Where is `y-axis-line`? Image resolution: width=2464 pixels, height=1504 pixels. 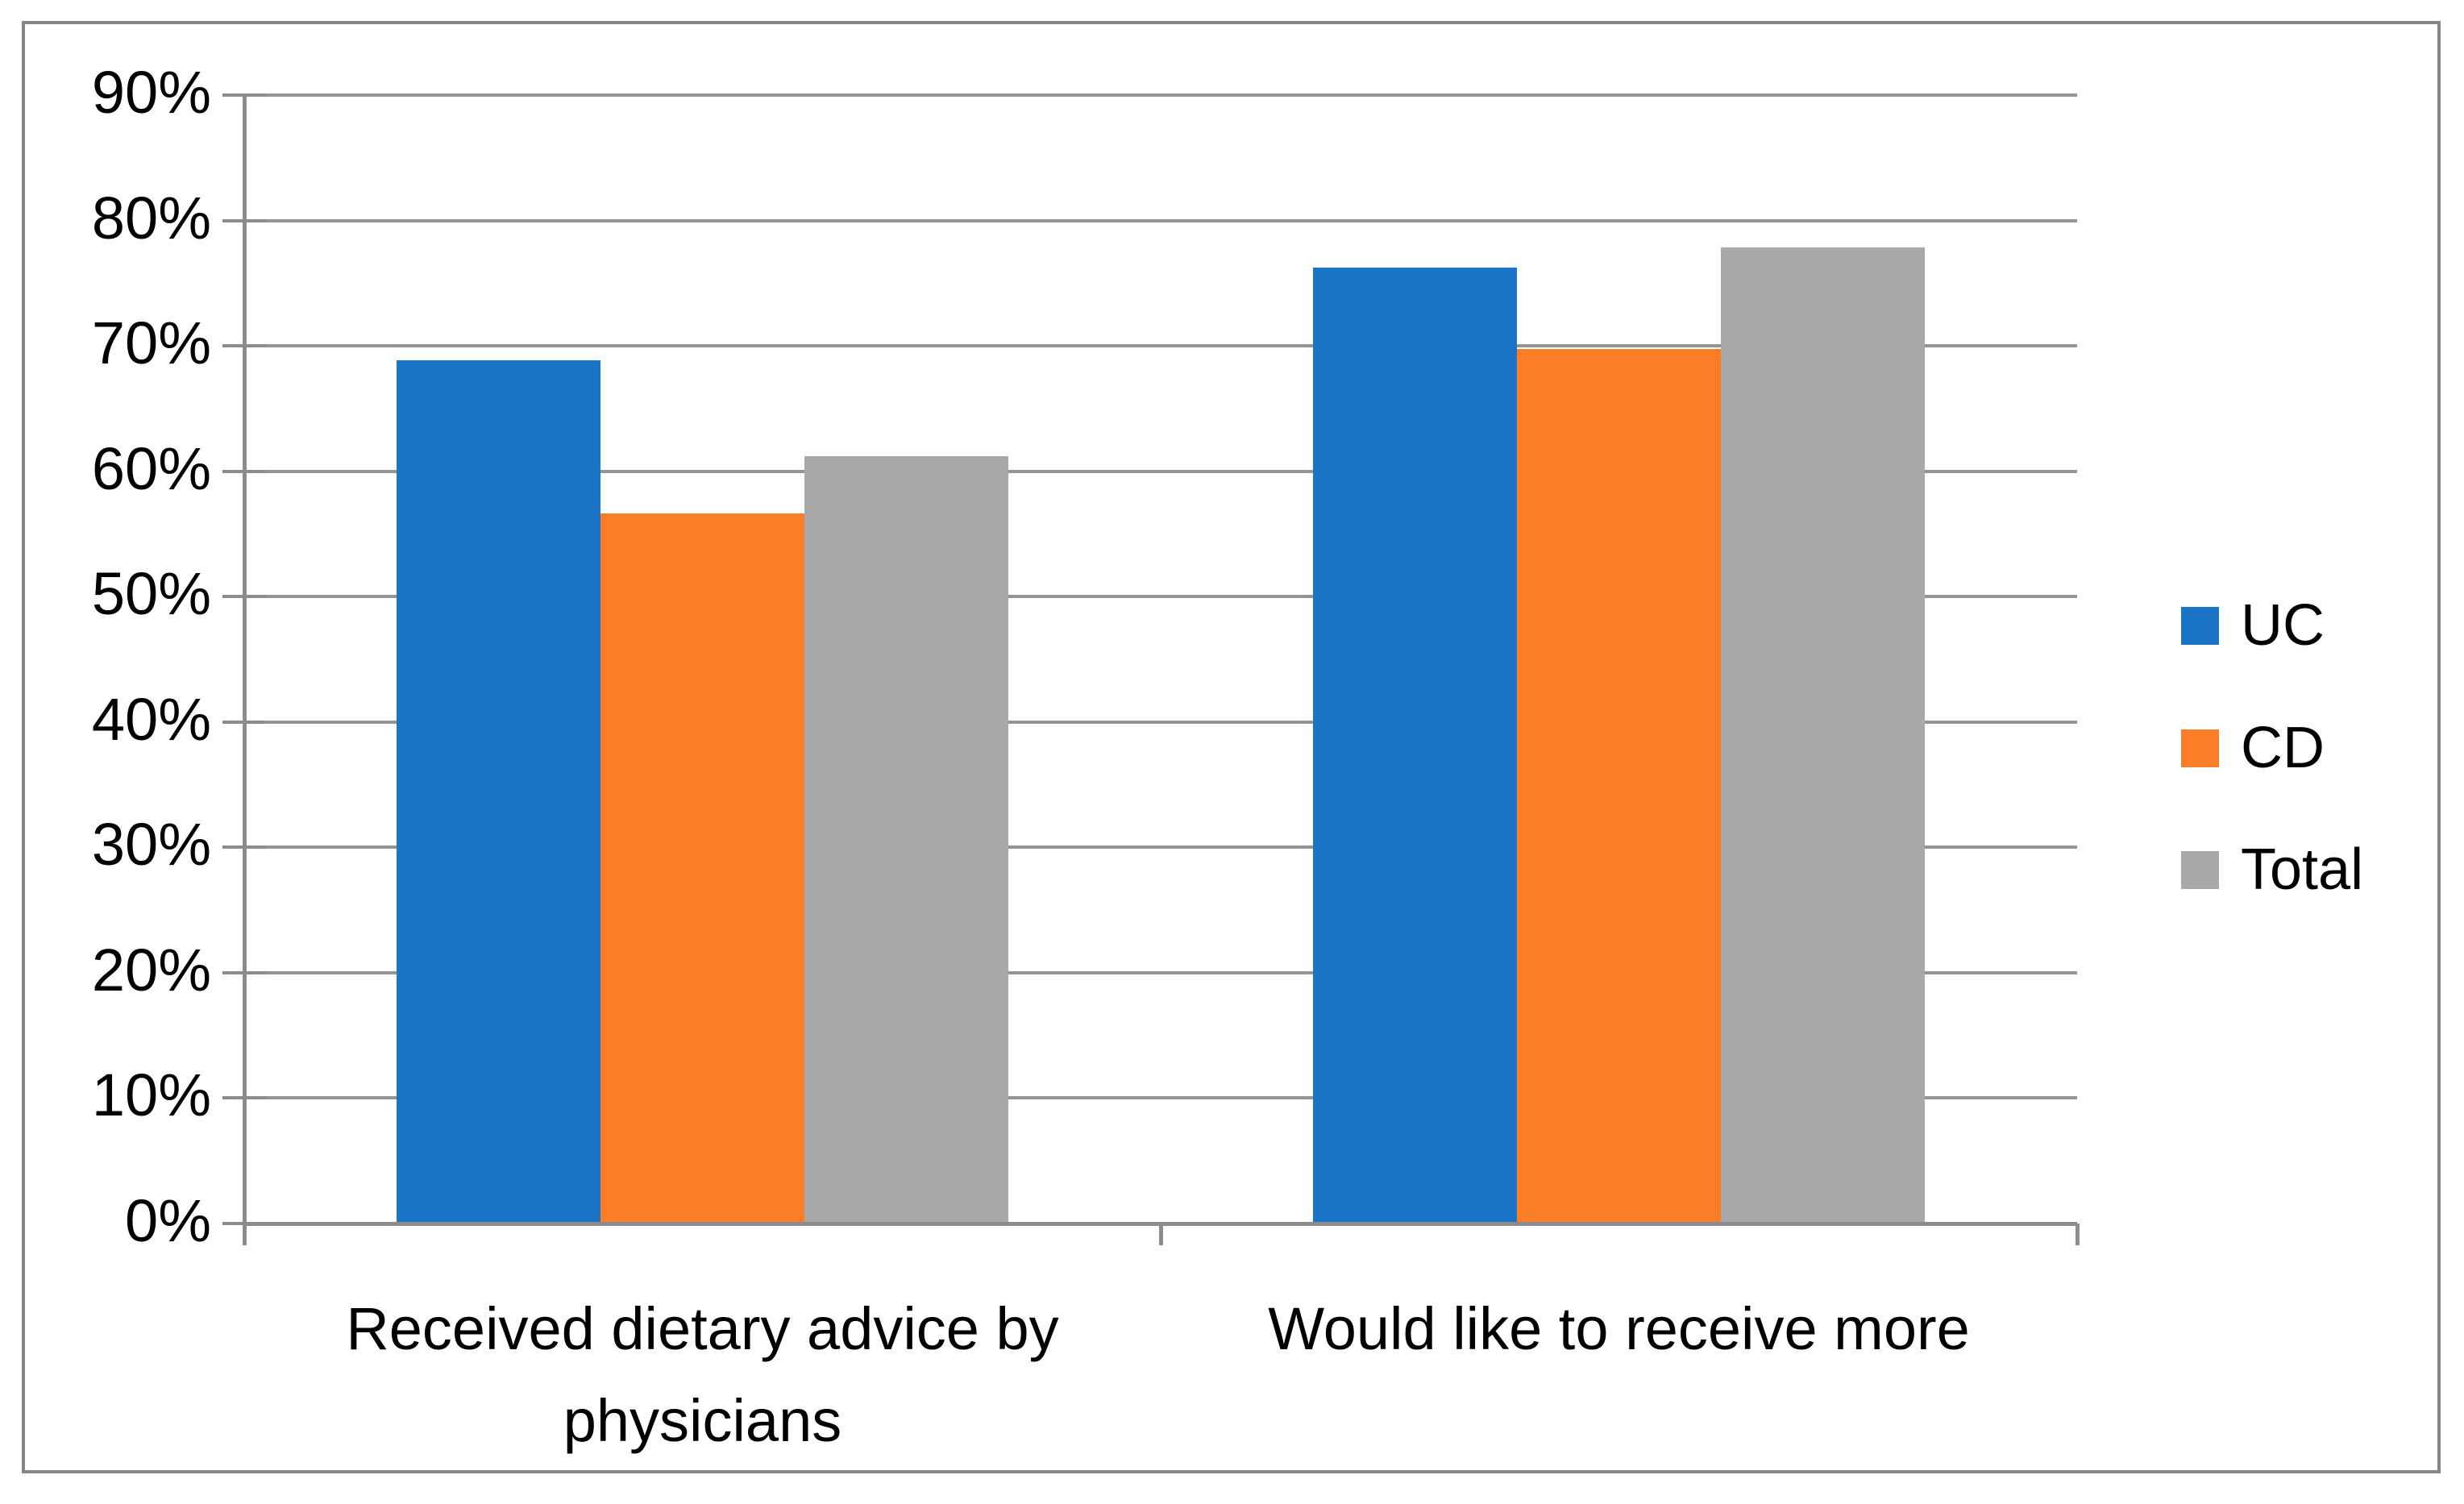
y-axis-line is located at coordinates (245, 670).